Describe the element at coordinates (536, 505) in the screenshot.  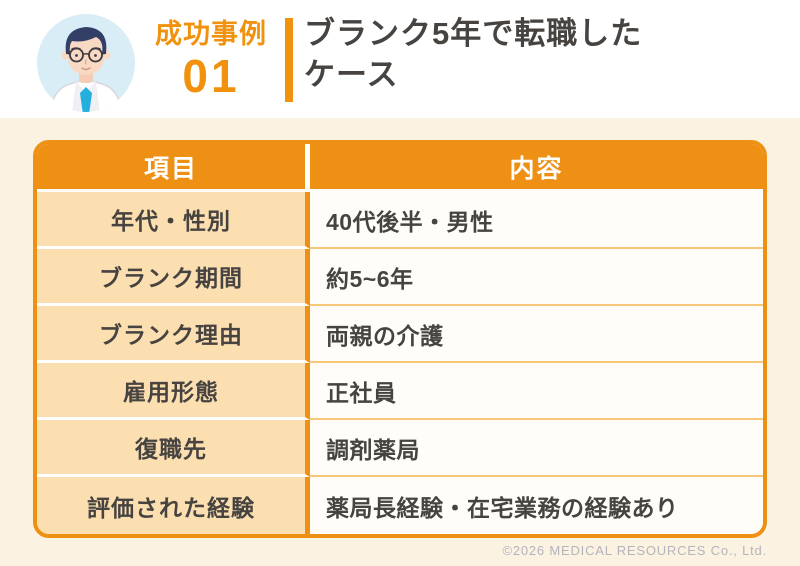
I see `row-value-valued-experience: 薬局長経験・在宅業務の経験あり` at that location.